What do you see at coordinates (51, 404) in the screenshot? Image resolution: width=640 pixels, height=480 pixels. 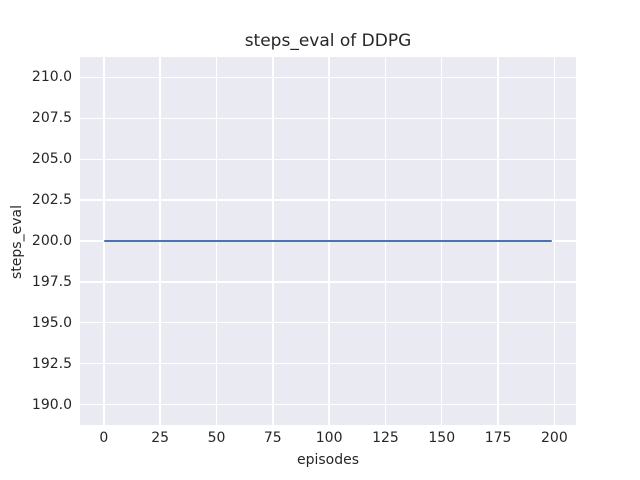 I see `y-tick-label: 190.0` at bounding box center [51, 404].